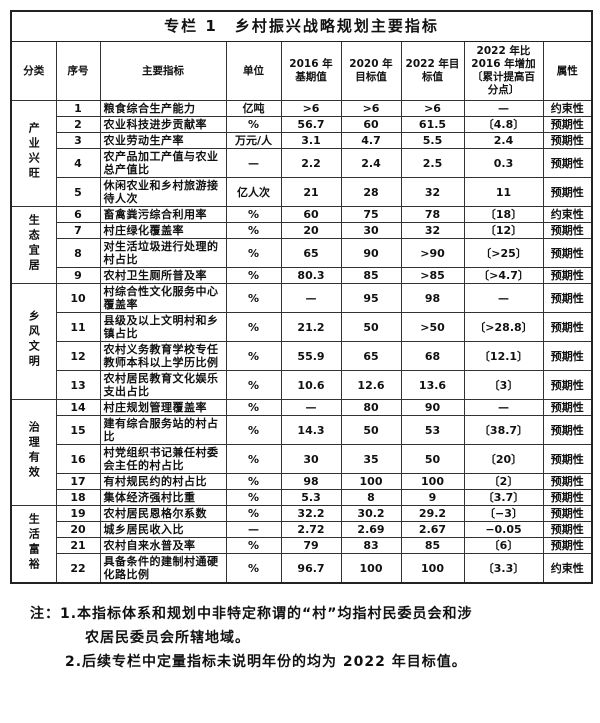 Image resolution: width=600 pixels, height=723 pixels. I want to click on index-cell: 15, so click(78, 430).